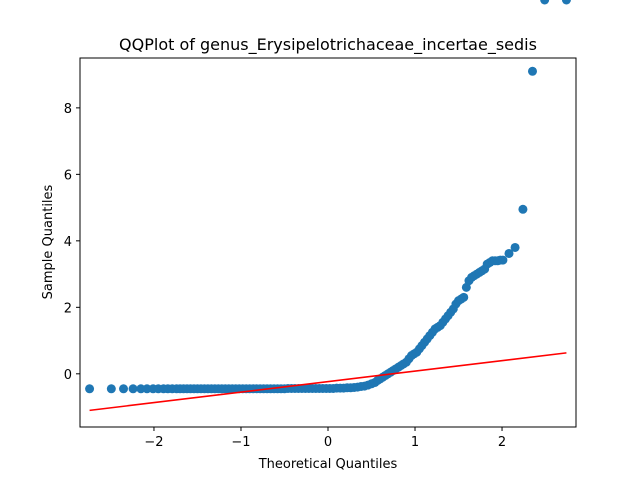 The height and width of the screenshot is (480, 640). I want to click on y-tick-label: 2, so click(68, 308).